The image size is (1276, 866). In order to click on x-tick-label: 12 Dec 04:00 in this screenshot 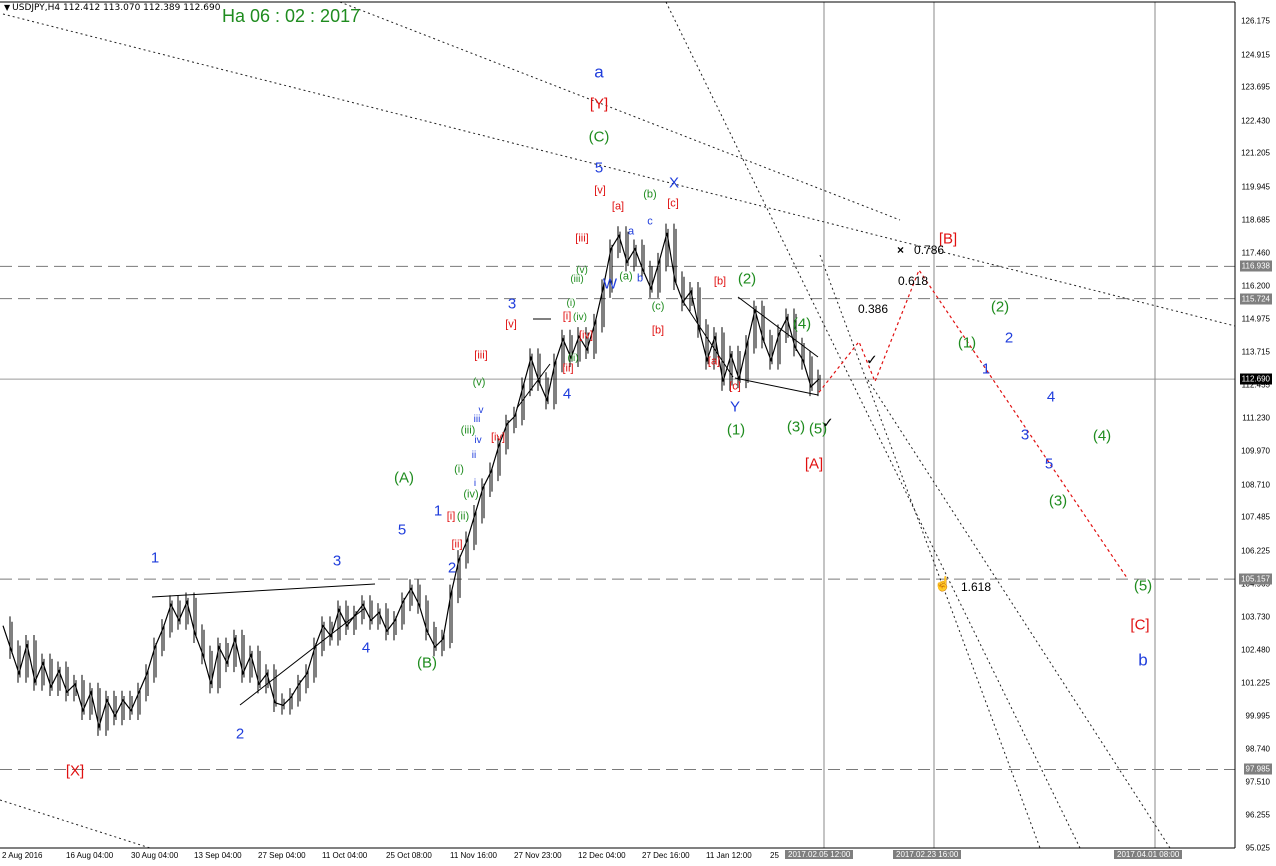, I will do `click(602, 855)`.